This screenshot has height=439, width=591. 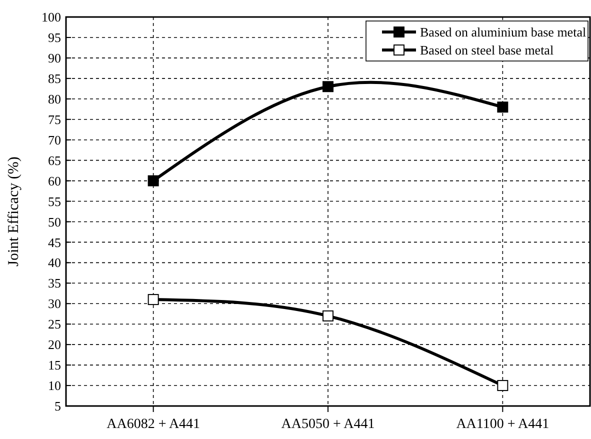 I want to click on y-tick-label: 90, so click(x=54, y=58).